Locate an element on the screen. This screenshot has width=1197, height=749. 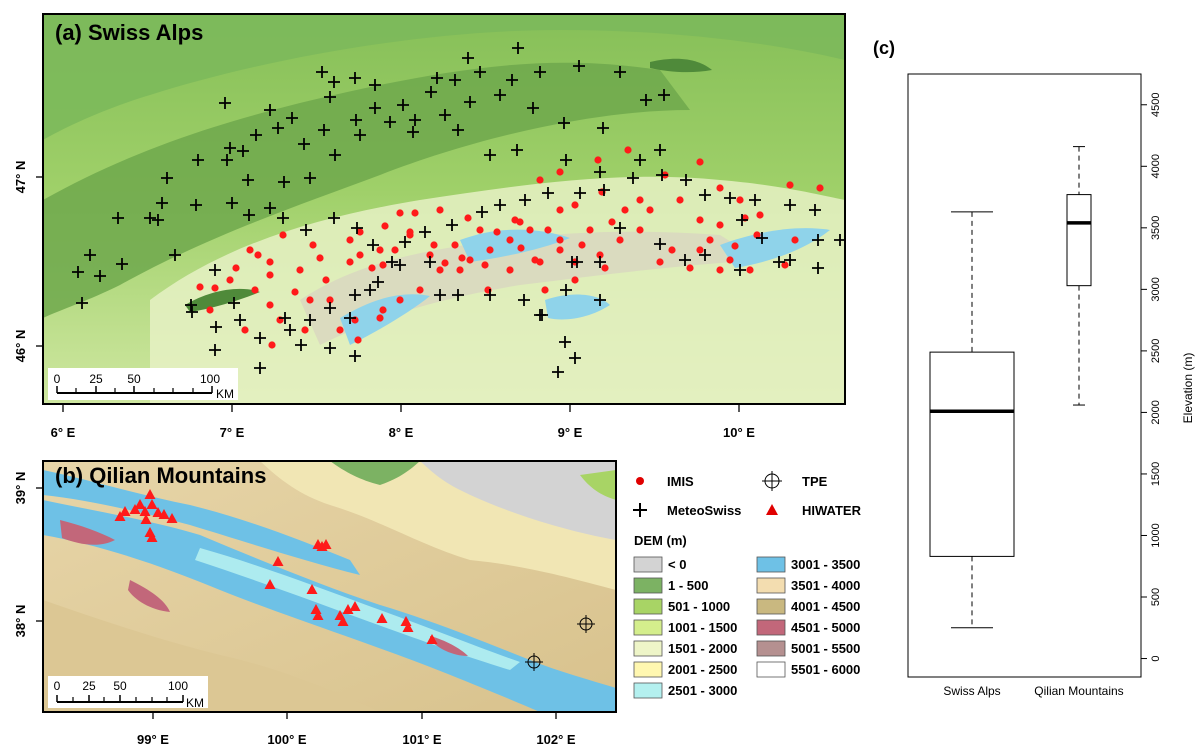
qilian-scale-bar: 0 25 50 100 KM is located at coordinates (128, 693).